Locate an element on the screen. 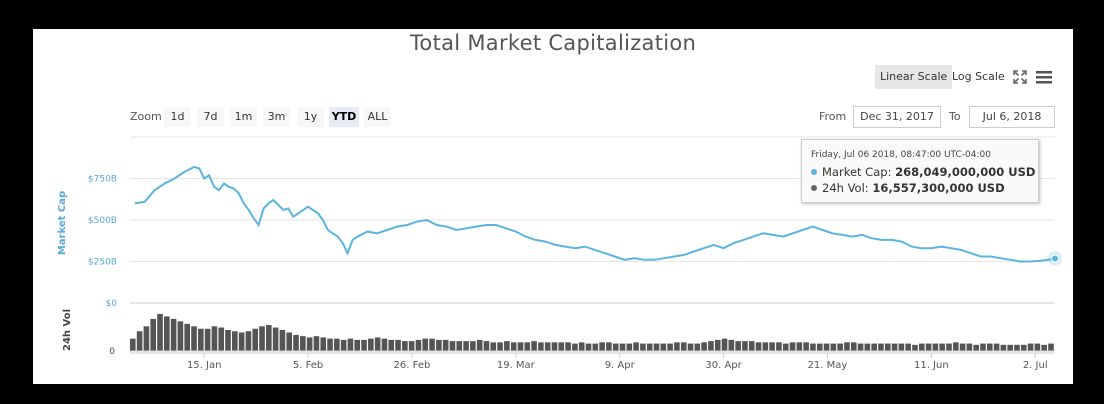  zoom-1m-button: 1m is located at coordinates (243, 117).